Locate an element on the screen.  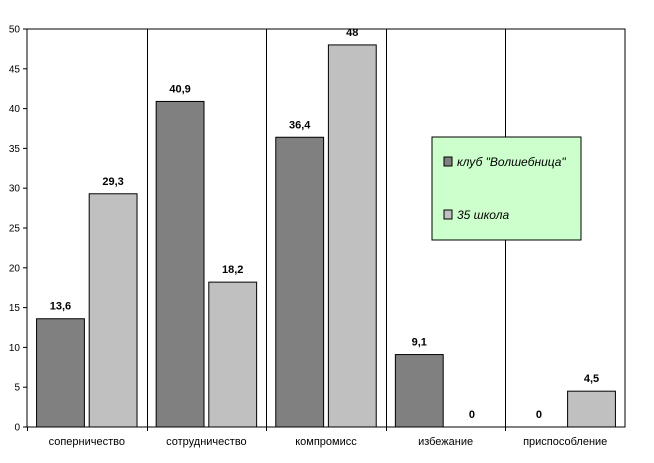
y-tick-label: 45 is located at coordinates (15, 69).